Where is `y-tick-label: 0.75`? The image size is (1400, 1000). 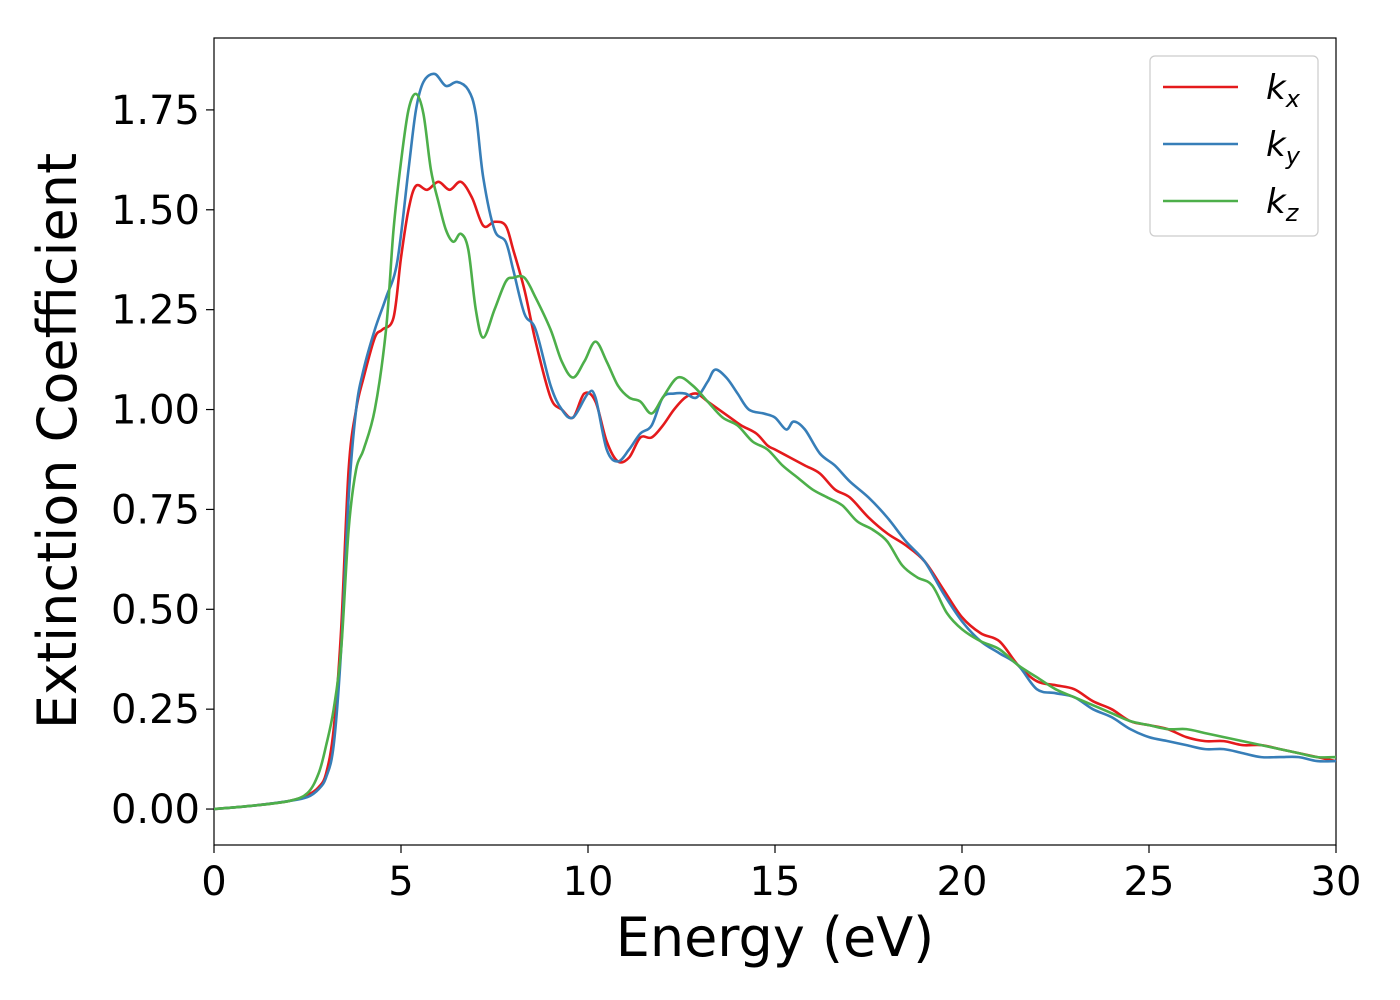 y-tick-label: 0.75 is located at coordinates (155, 510).